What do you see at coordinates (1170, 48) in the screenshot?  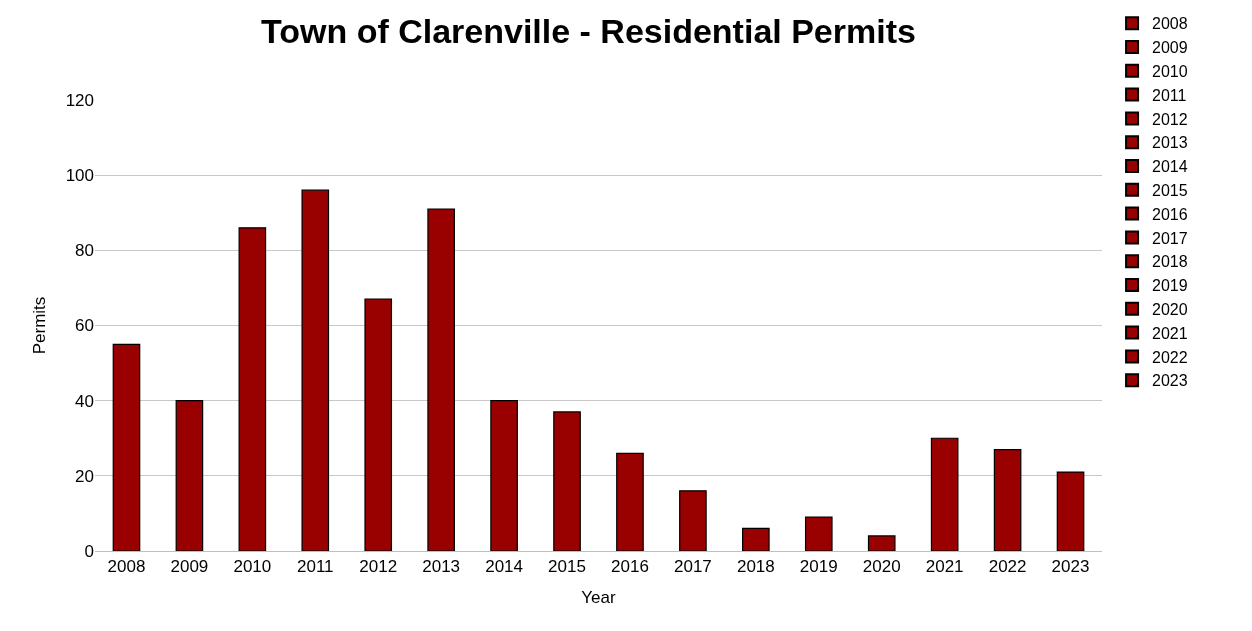 I see `legend-label: 2009` at bounding box center [1170, 48].